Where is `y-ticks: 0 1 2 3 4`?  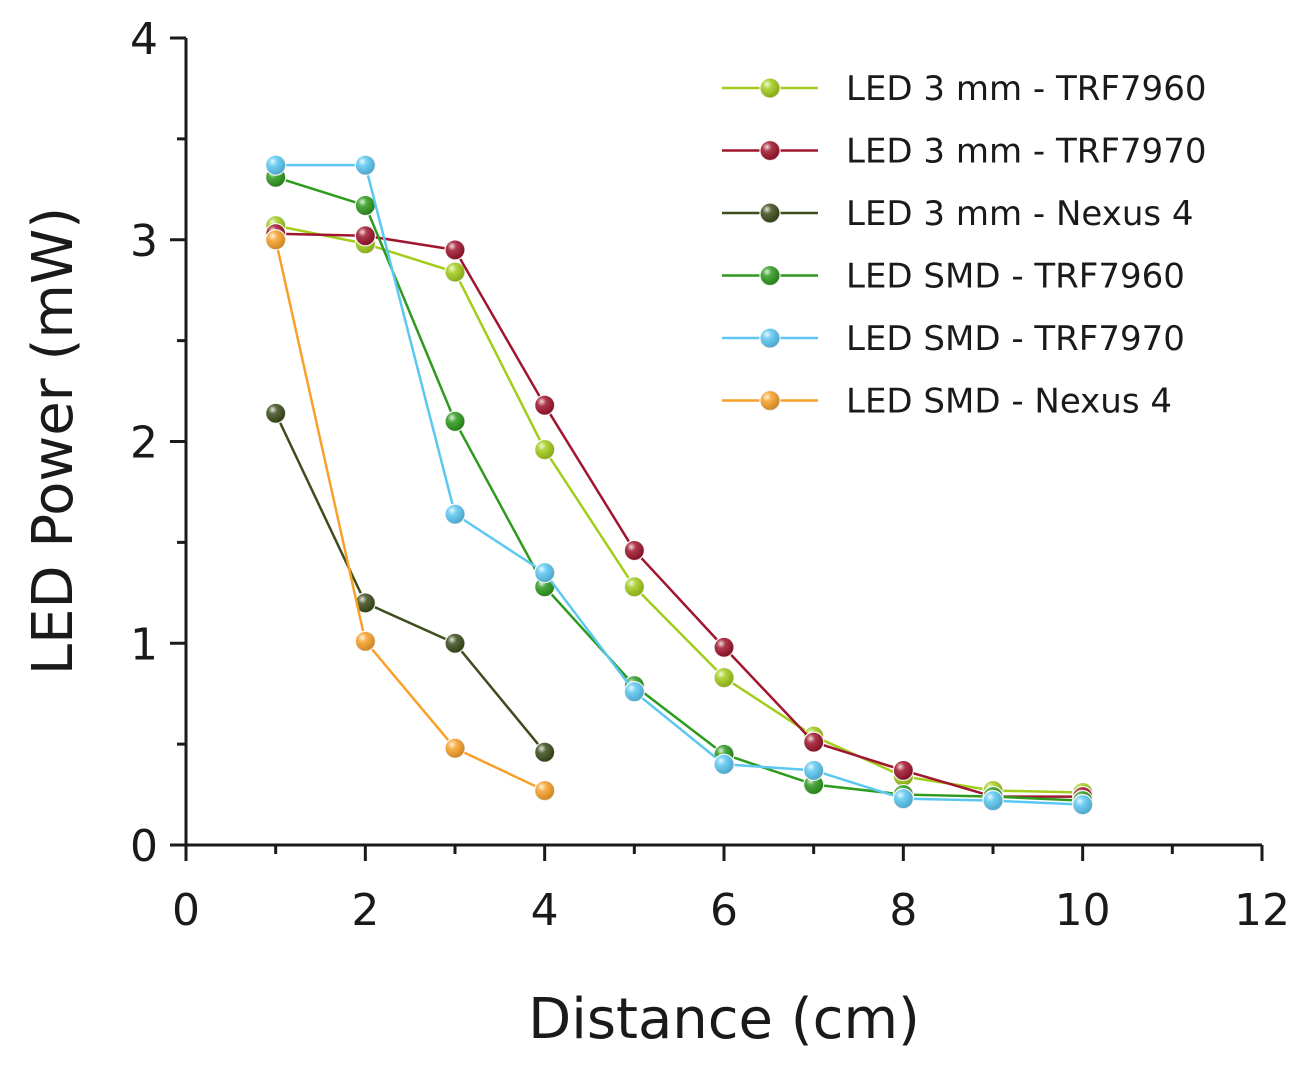 y-ticks: 0 1 2 3 4 is located at coordinates (158, 443).